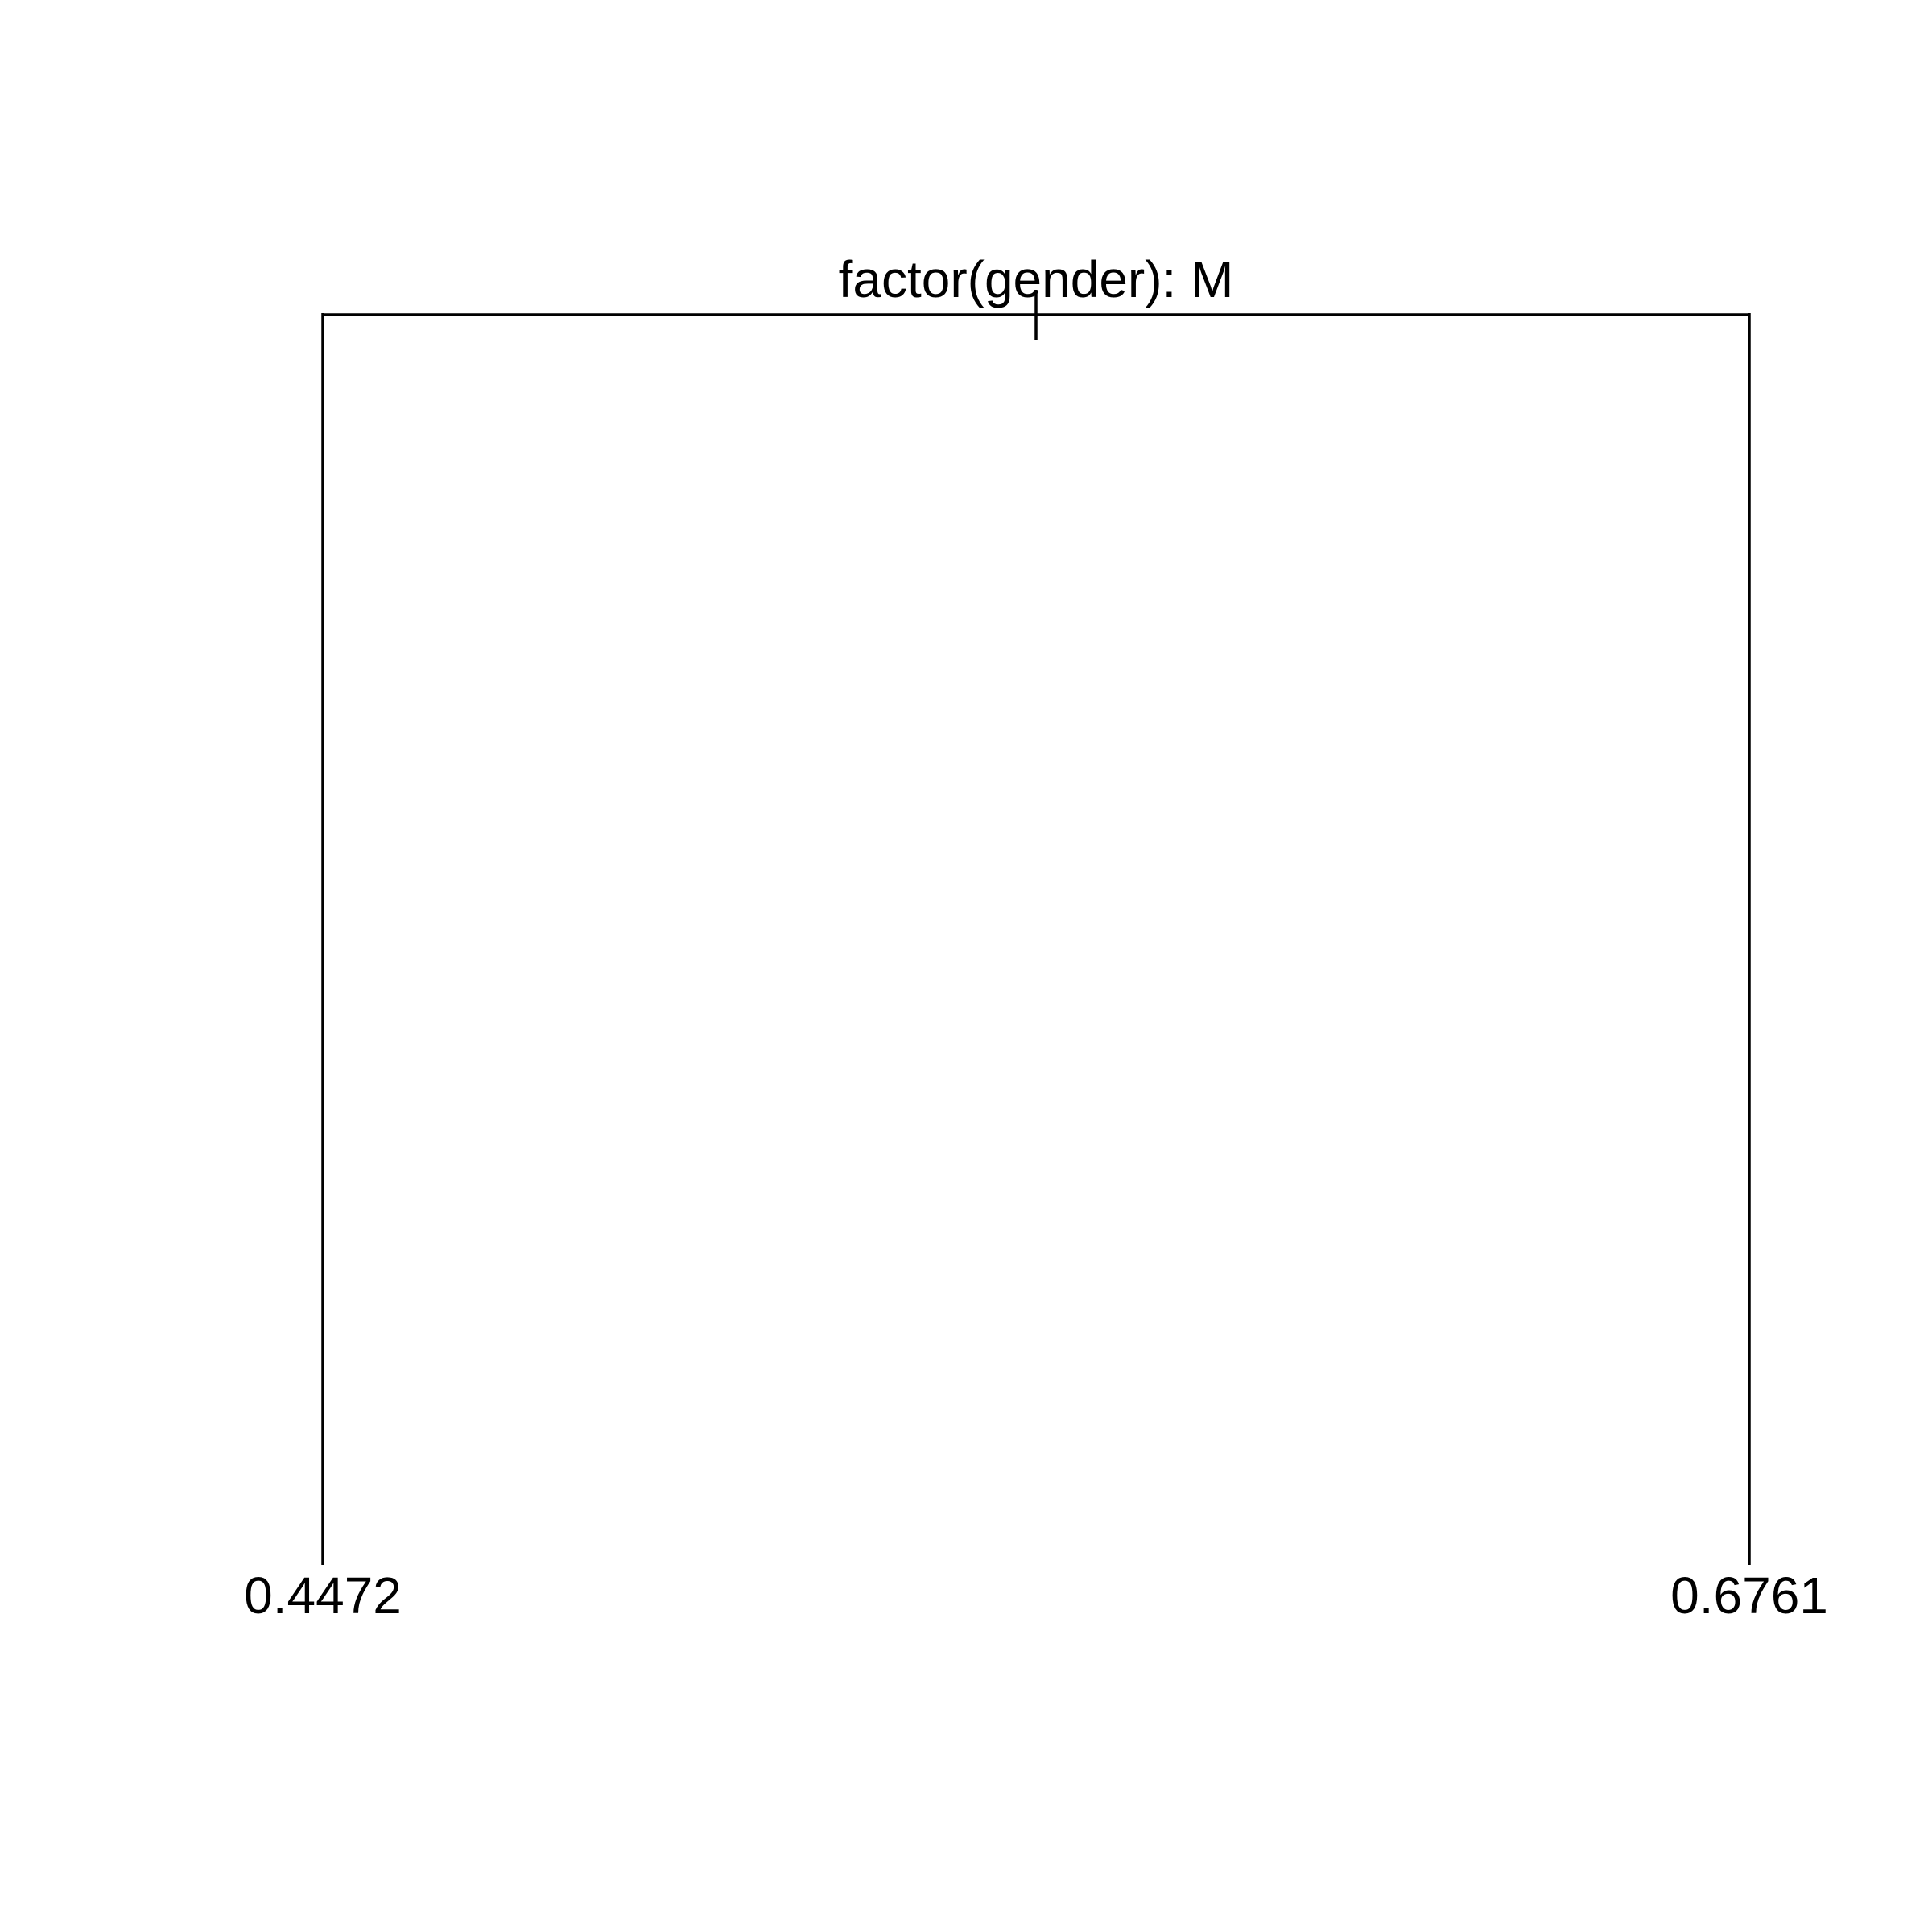  What do you see at coordinates (1036, 279) in the screenshot?
I see `split-label: factor(gender): M` at bounding box center [1036, 279].